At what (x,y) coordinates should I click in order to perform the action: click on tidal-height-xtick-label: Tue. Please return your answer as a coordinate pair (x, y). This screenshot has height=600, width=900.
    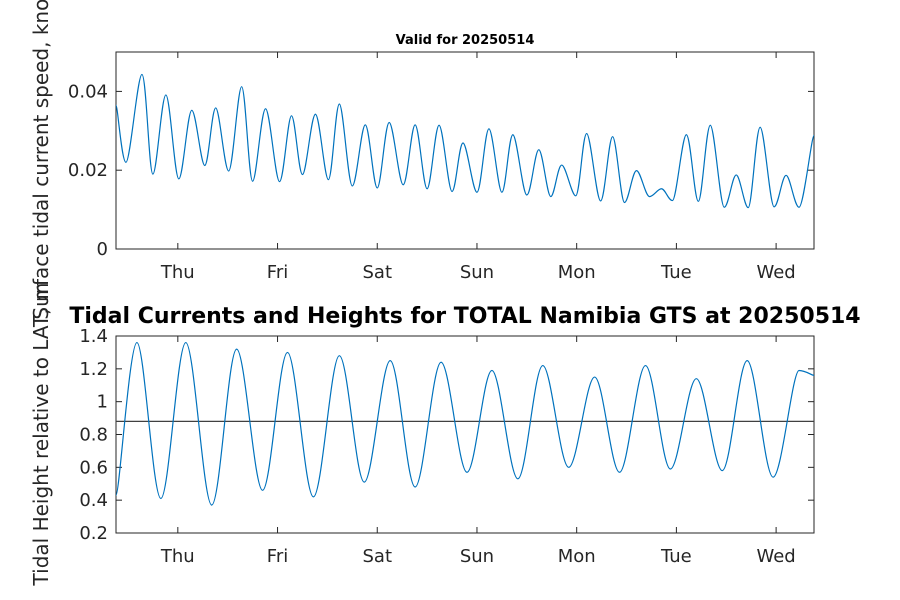
    Looking at the image, I should click on (676, 556).